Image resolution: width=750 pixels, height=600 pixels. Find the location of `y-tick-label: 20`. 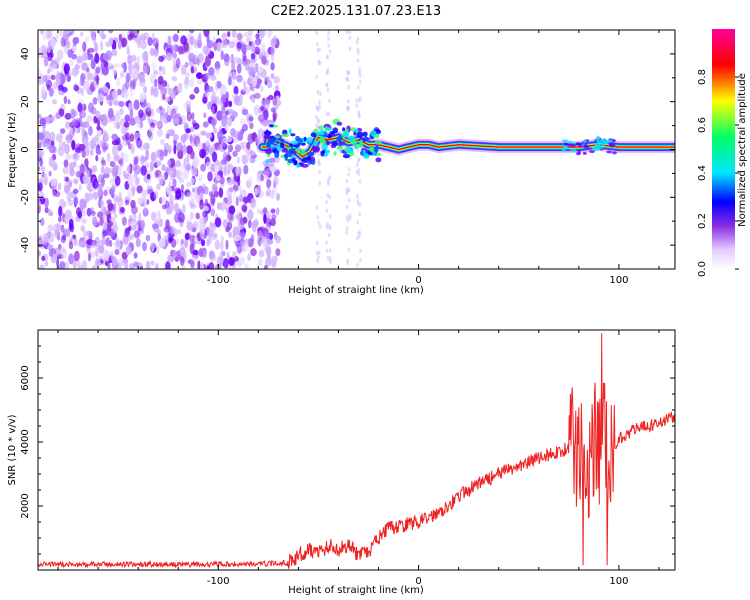

y-tick-label: 20 is located at coordinates (25, 101).